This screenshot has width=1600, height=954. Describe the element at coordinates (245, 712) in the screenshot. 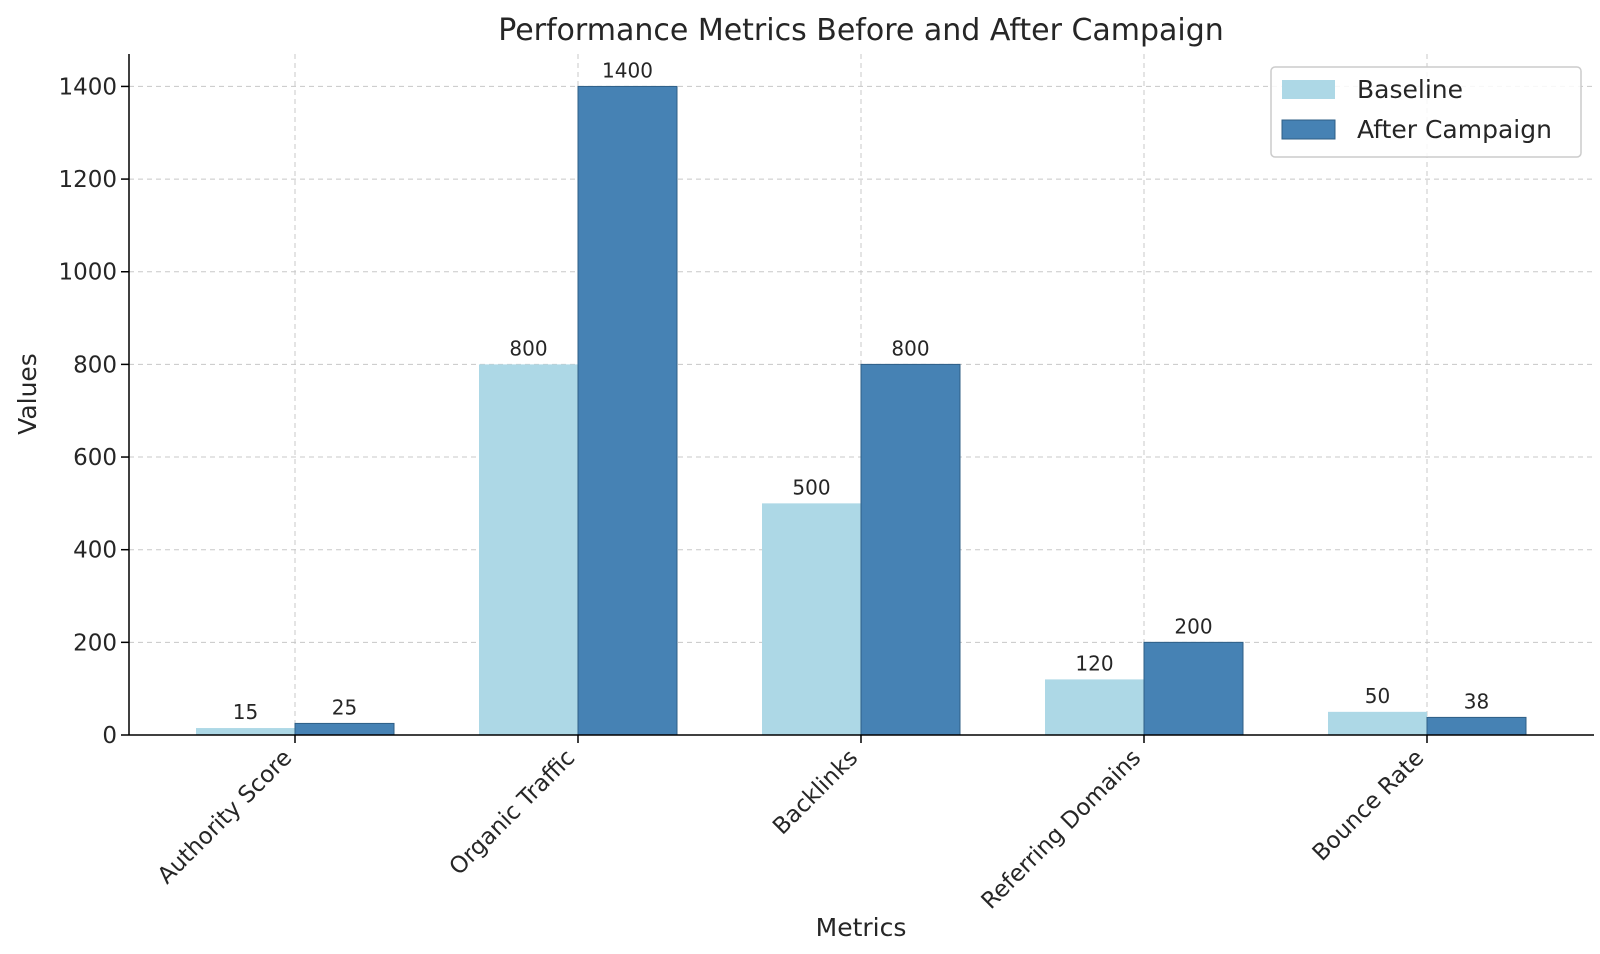

I see `bar-value-label: 15` at that location.